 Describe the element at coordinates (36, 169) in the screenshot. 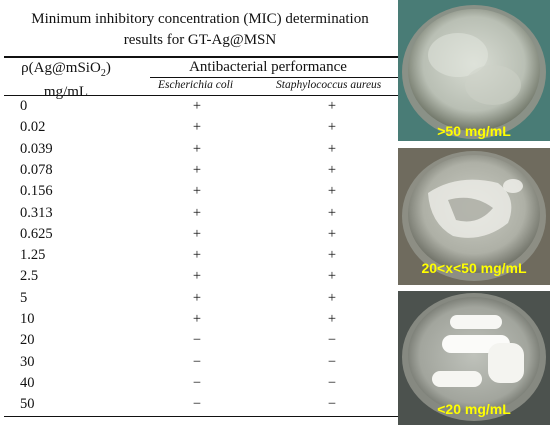

I see `concentration-cell: 0.078` at that location.